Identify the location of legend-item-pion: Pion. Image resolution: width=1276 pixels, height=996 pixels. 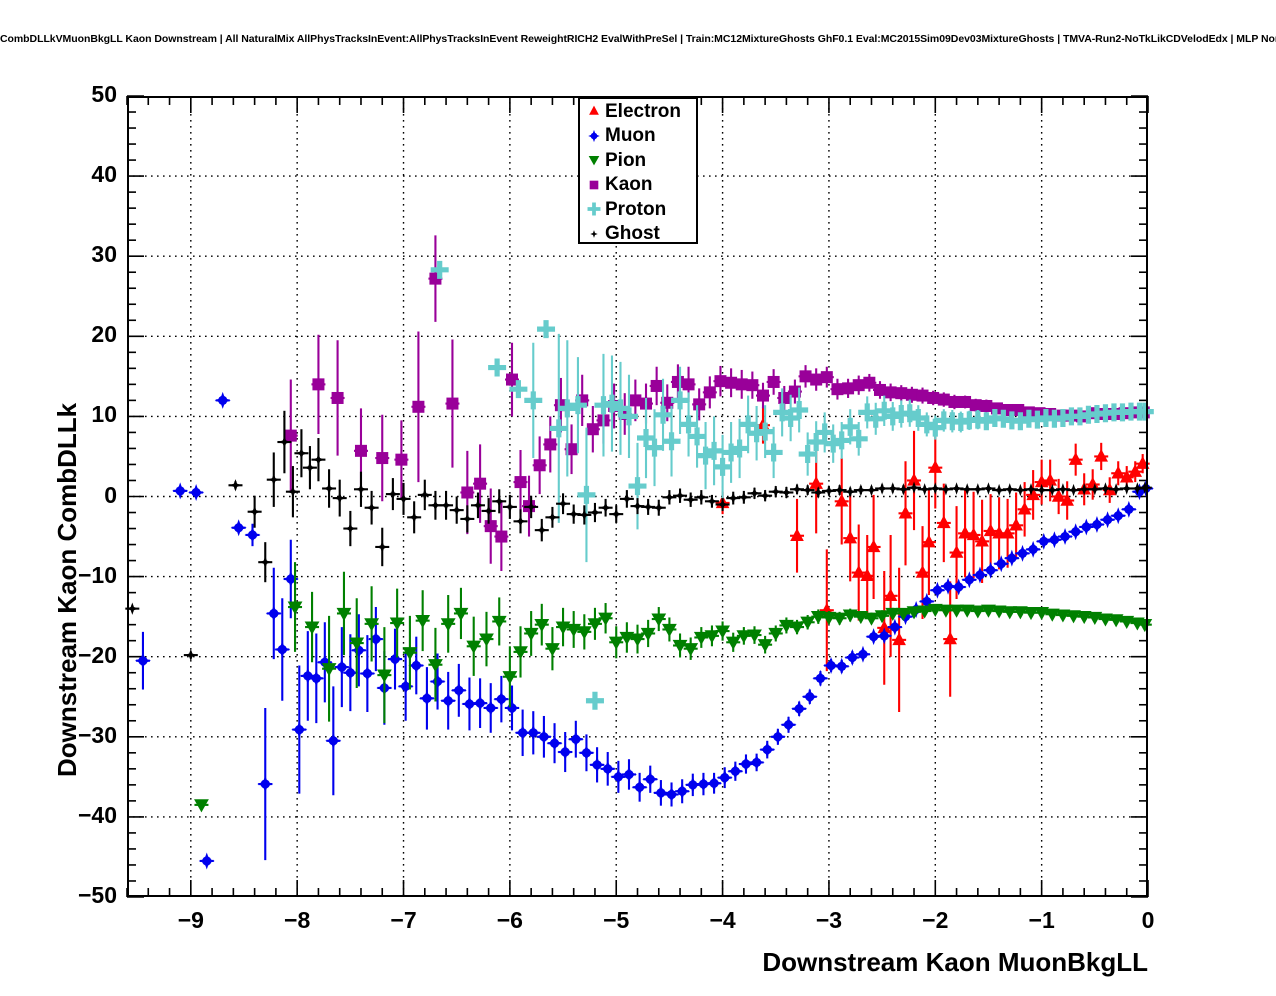
(638, 160).